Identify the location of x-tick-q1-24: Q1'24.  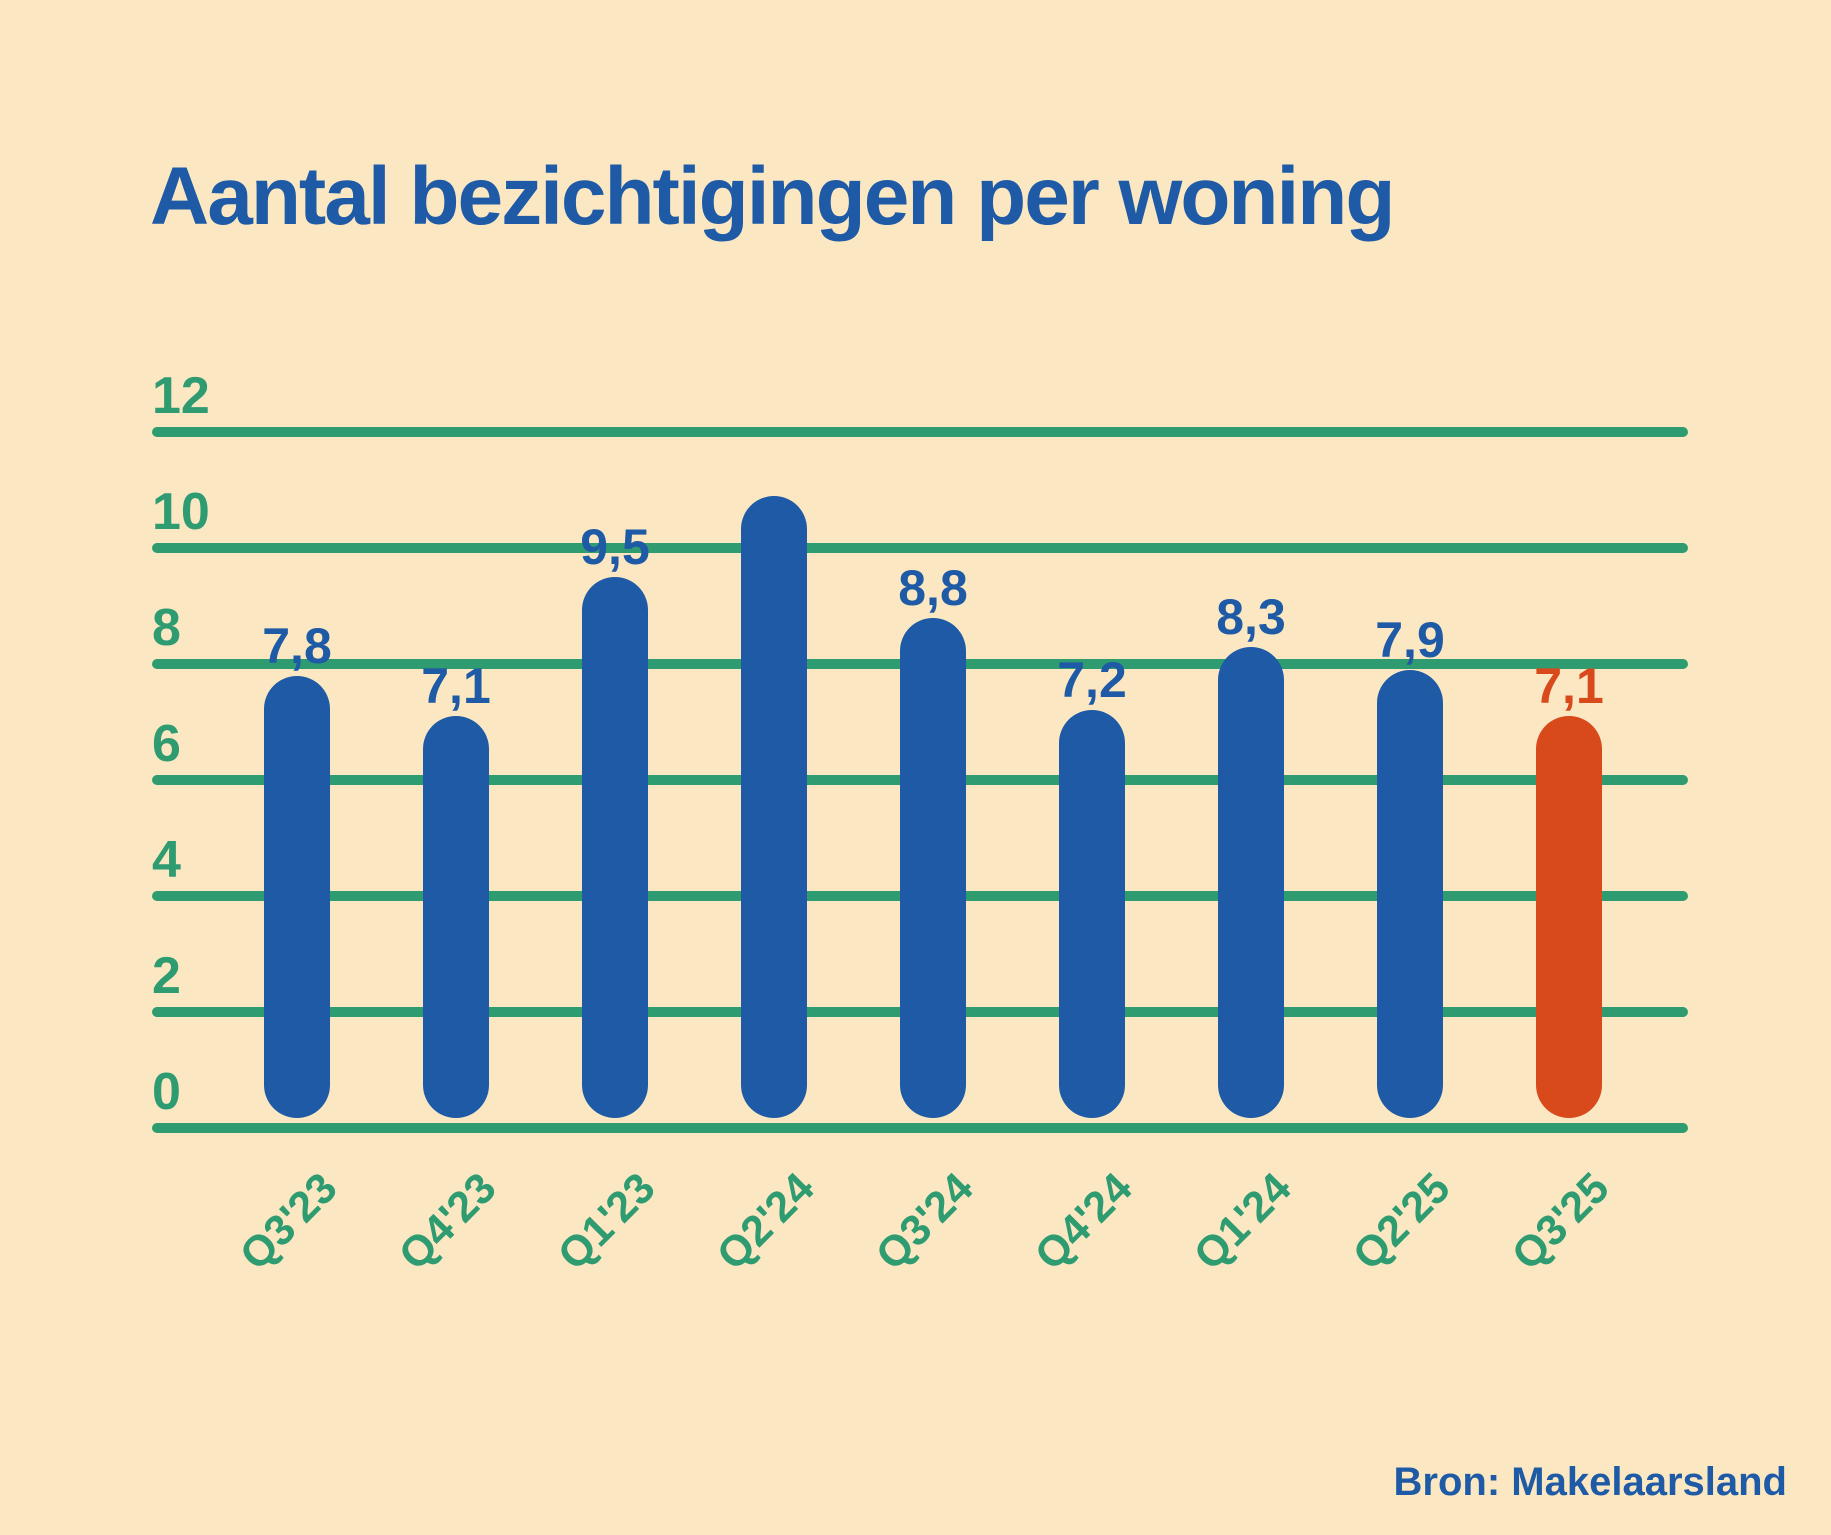
(1242, 1221).